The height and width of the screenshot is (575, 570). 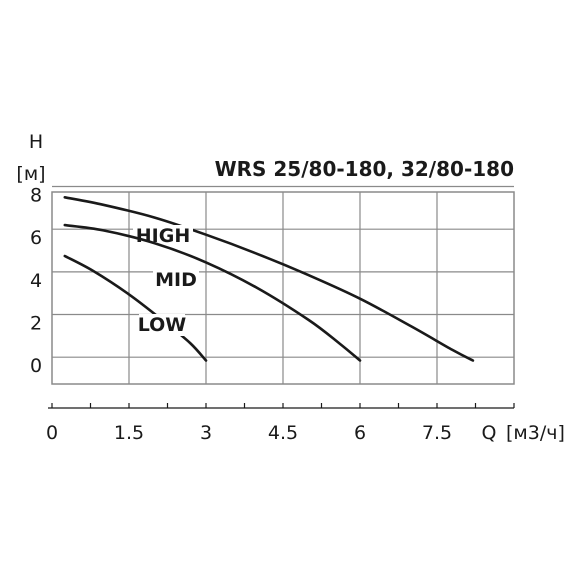 What do you see at coordinates (36, 366) in the screenshot?
I see `y-tick-label: 0` at bounding box center [36, 366].